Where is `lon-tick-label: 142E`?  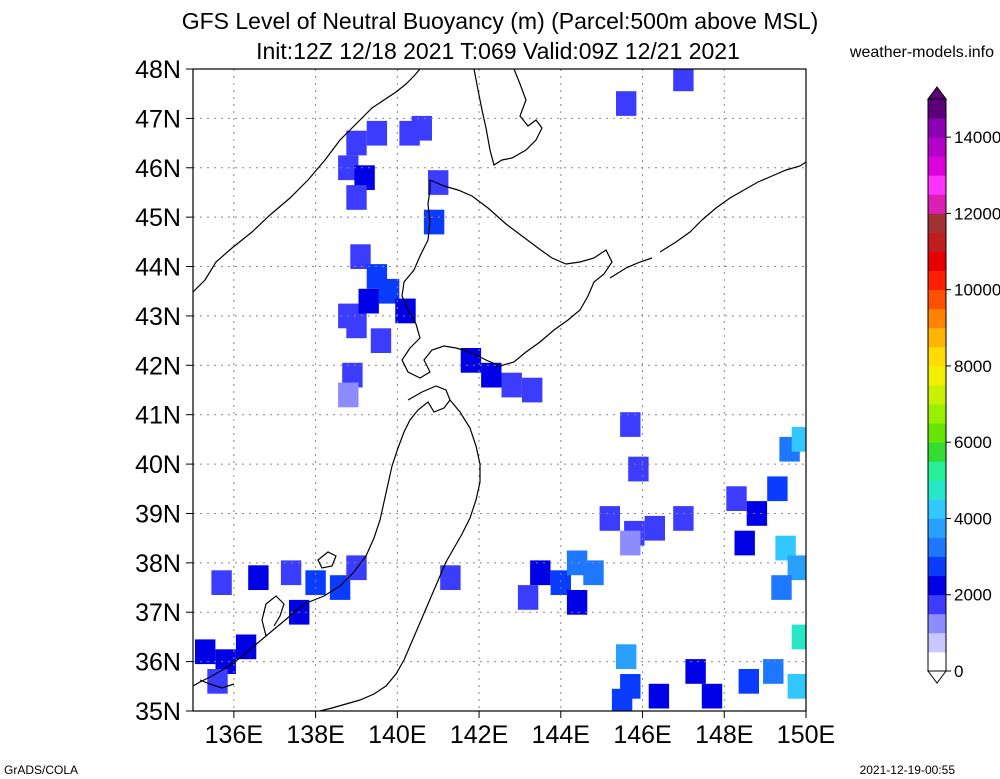
lon-tick-label: 142E is located at coordinates (479, 735).